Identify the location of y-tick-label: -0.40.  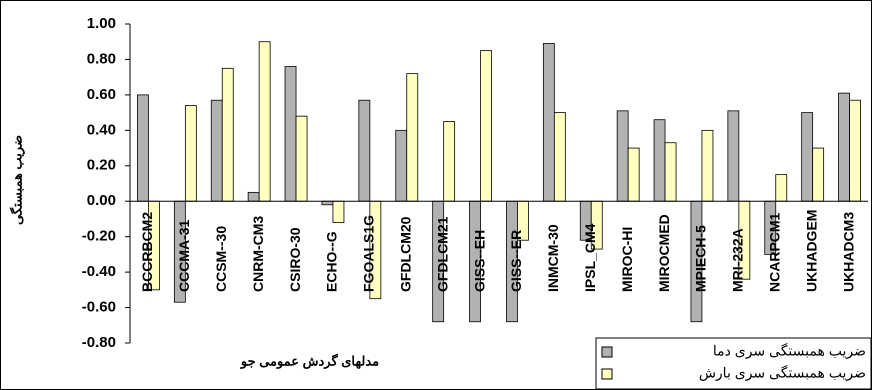
(99, 271).